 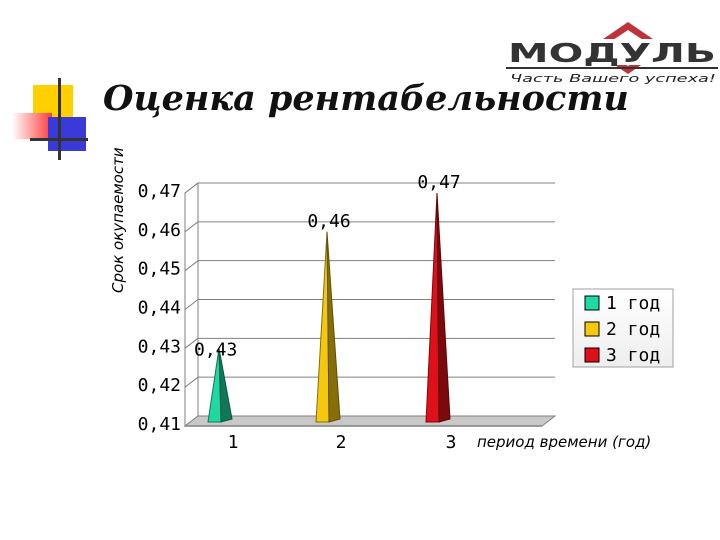 What do you see at coordinates (59, 119) in the screenshot?
I see `decor-vertical-line` at bounding box center [59, 119].